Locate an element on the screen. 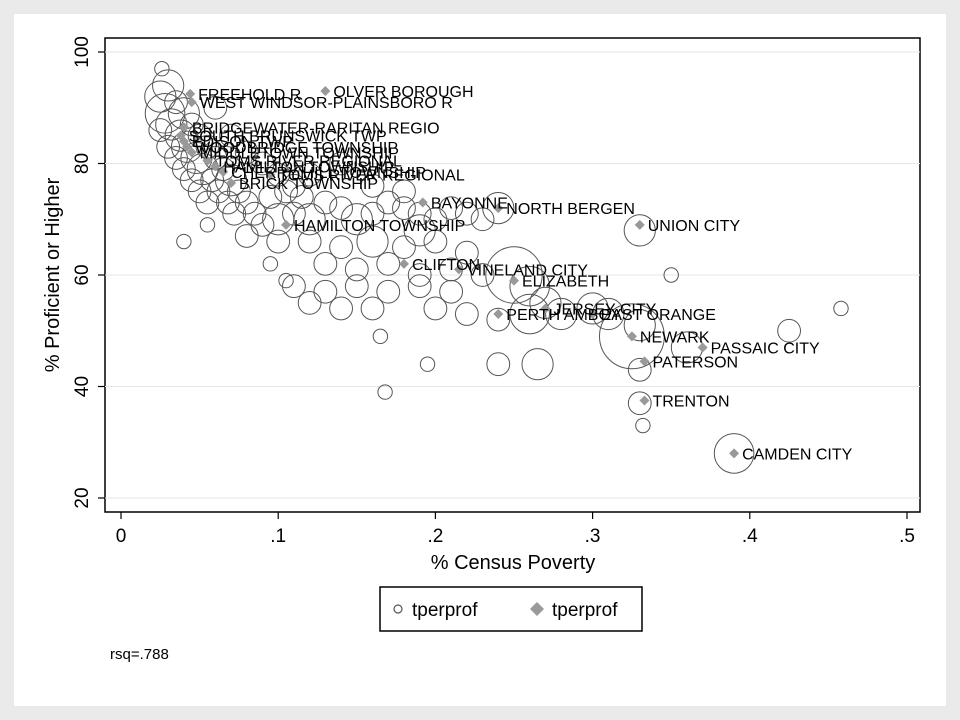 This screenshot has height=720, width=960. y-tick-label: 40 is located at coordinates (82, 386).